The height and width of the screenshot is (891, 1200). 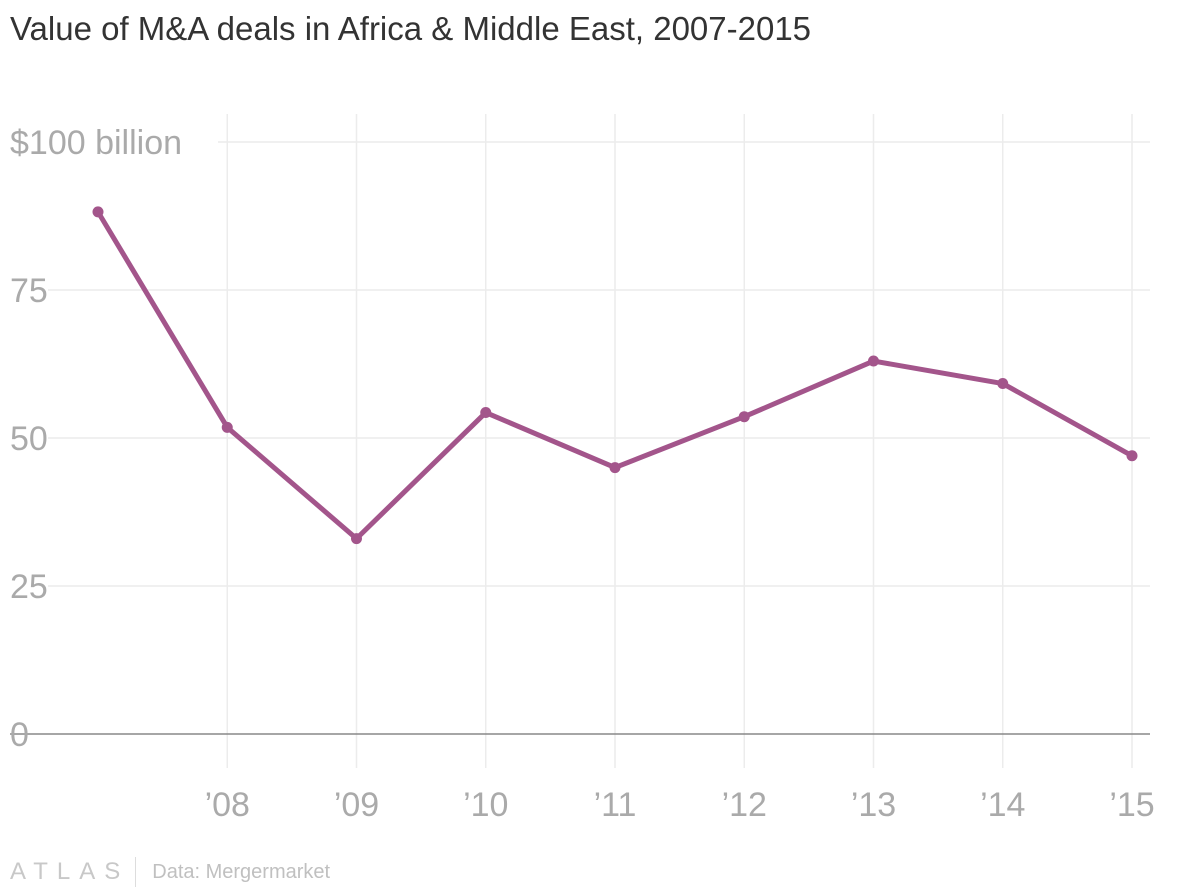 I want to click on x-tick-label: ’14, so click(x=1002, y=805).